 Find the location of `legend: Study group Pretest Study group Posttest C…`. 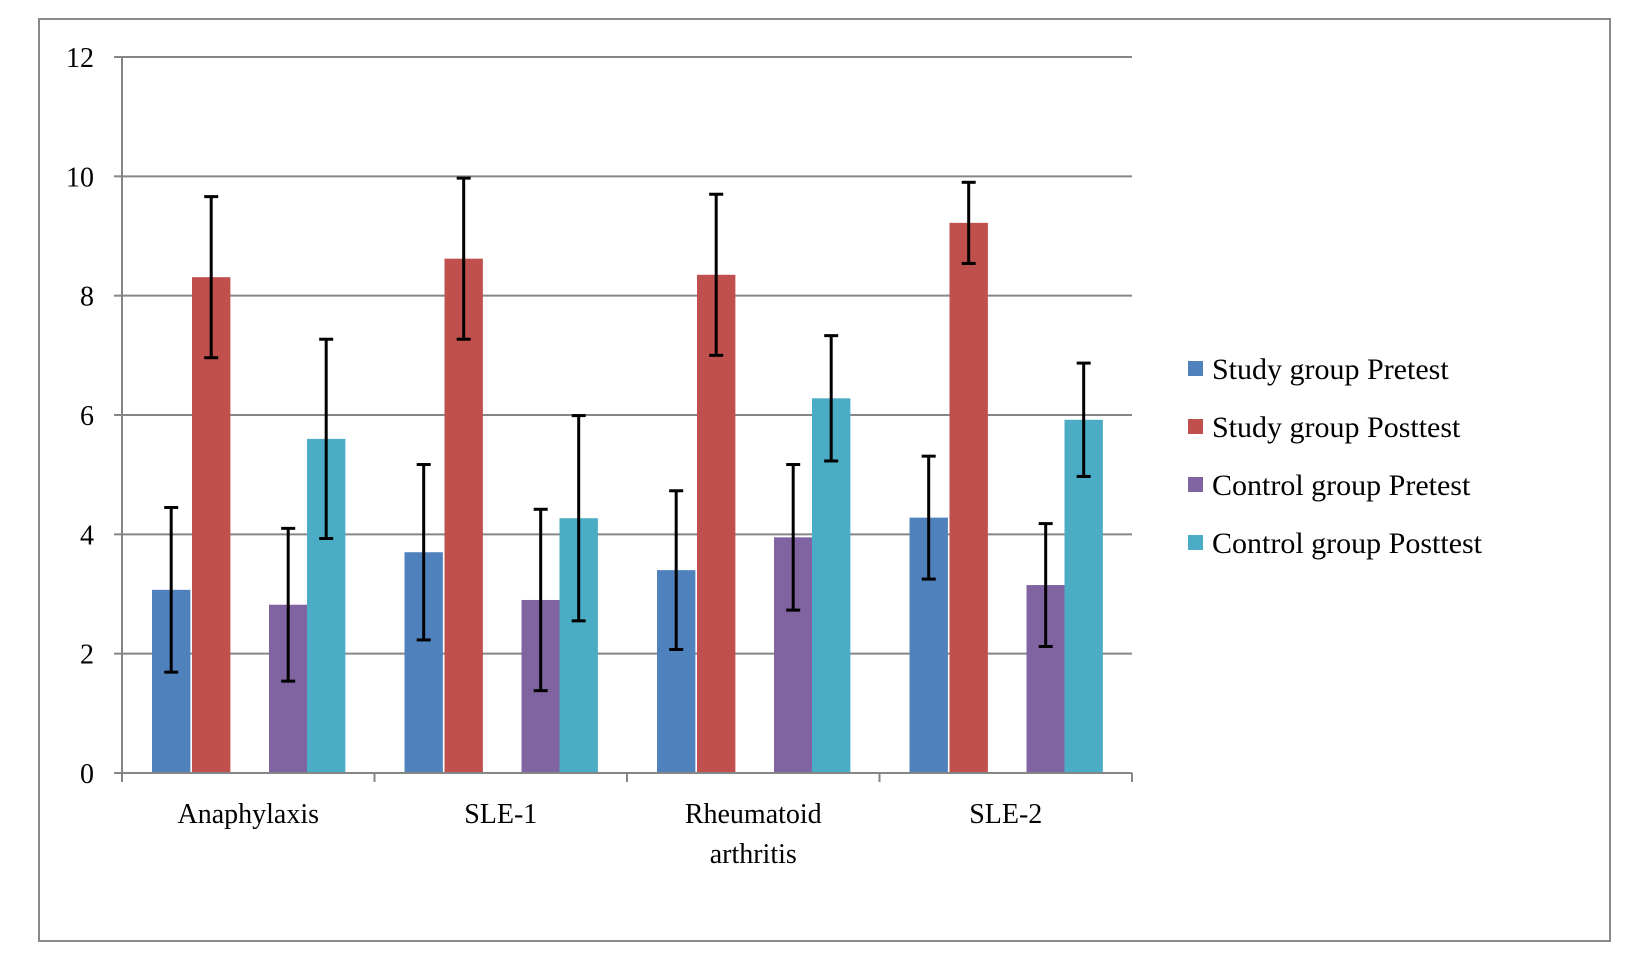

legend: Study group Pretest Study group Posttest C… is located at coordinates (1335, 456).